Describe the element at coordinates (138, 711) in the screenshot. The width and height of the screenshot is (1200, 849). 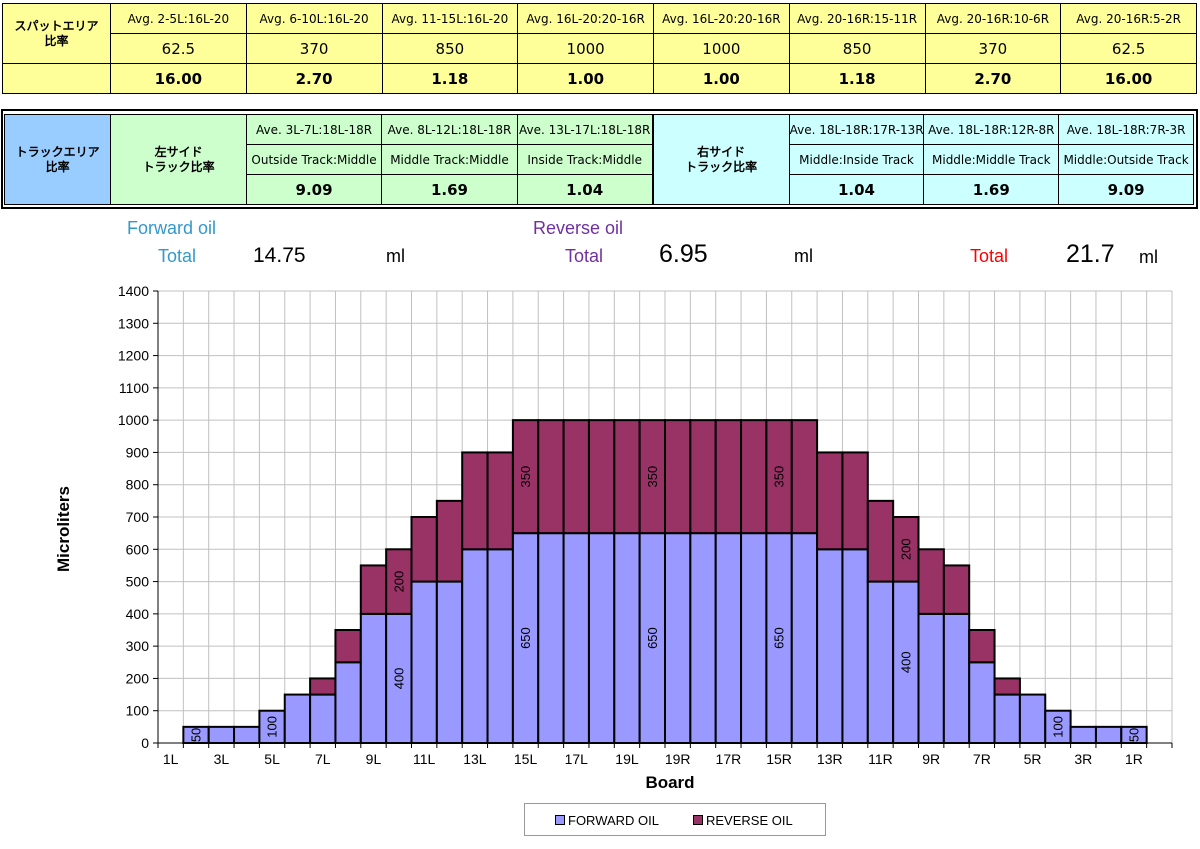
I see `y-tick-label: 100` at that location.